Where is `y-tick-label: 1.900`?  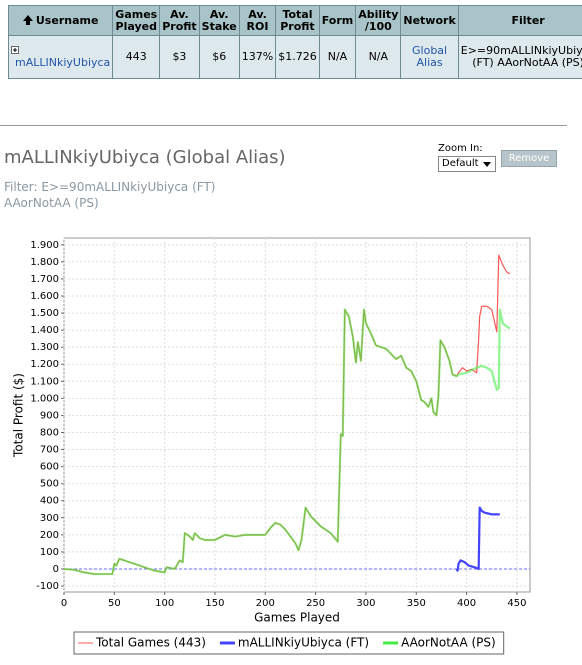
y-tick-label: 1.900 is located at coordinates (44, 245).